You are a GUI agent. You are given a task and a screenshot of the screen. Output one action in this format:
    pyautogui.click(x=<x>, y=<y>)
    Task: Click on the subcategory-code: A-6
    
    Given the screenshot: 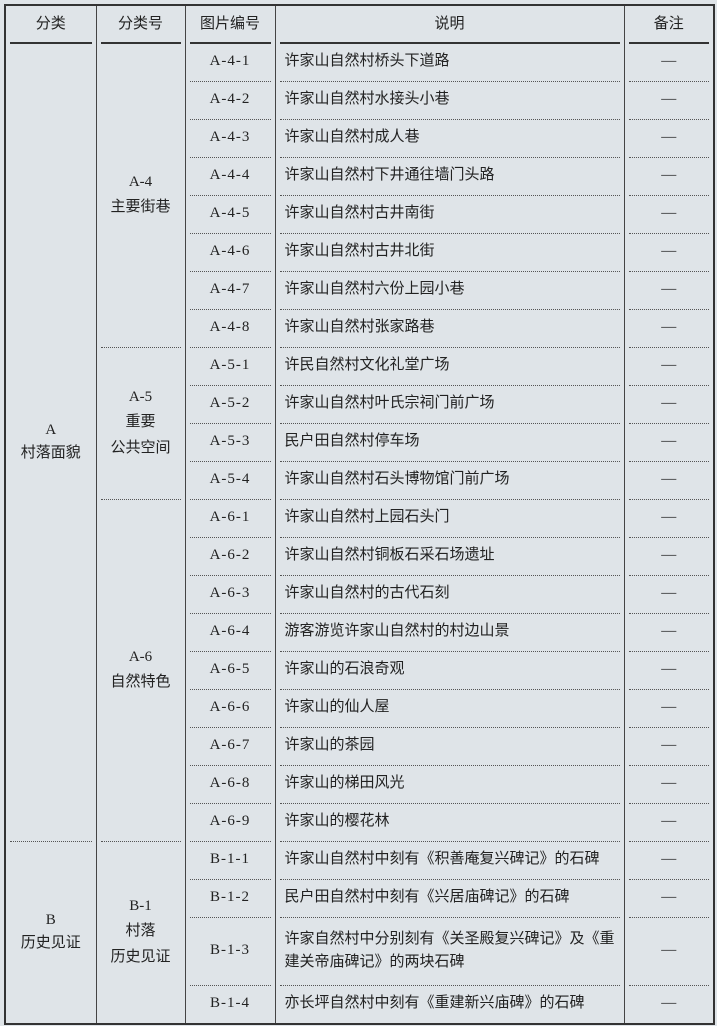 What is the action you would take?
    pyautogui.click(x=140, y=656)
    